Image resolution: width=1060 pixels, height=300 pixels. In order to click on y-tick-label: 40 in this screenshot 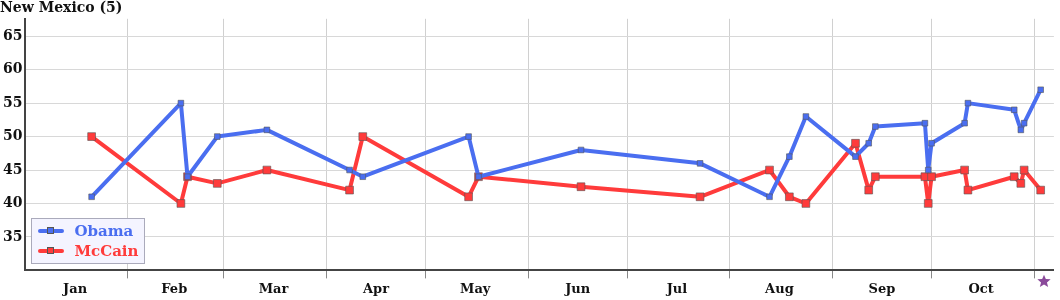, I will do `click(13, 202)`.